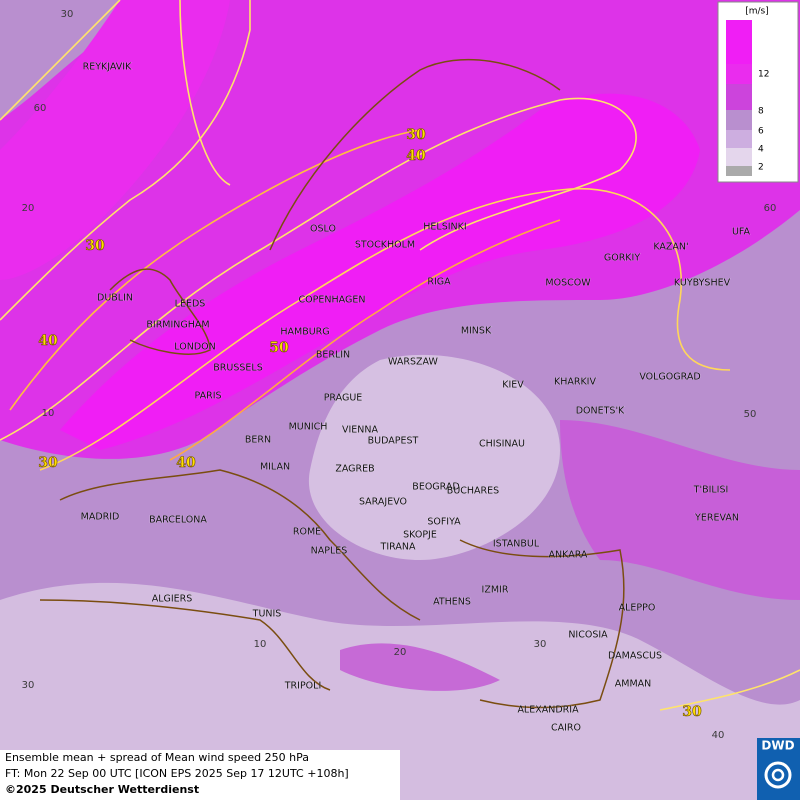 The image size is (800, 804). What do you see at coordinates (600, 411) in the screenshot?
I see `city-label: DONETS'K` at bounding box center [600, 411].